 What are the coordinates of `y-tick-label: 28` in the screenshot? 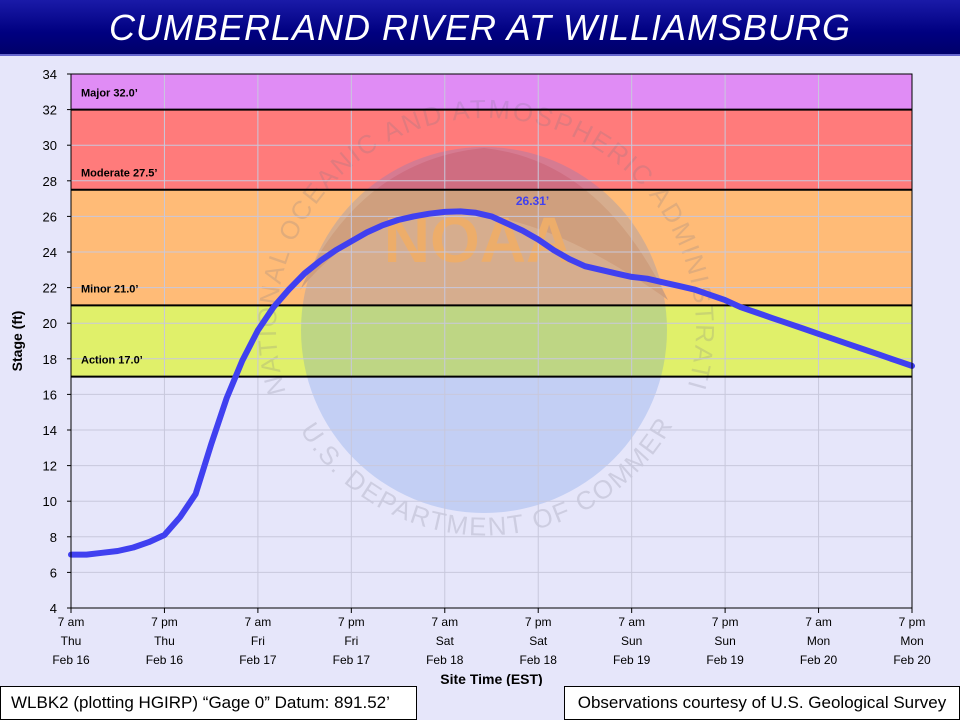 It's located at (50, 181).